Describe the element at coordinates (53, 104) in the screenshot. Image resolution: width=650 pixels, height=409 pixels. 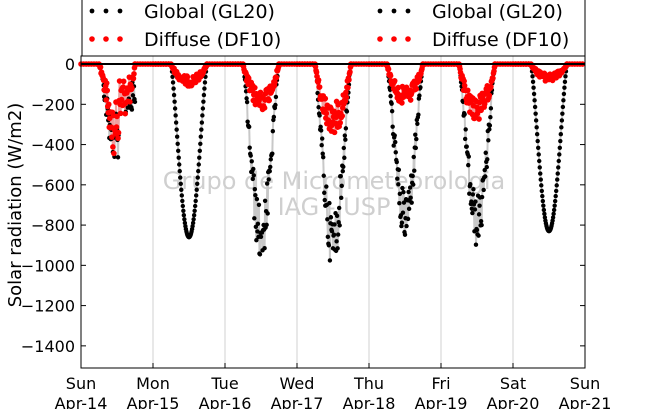
I see `y-tick-label: −200` at that location.